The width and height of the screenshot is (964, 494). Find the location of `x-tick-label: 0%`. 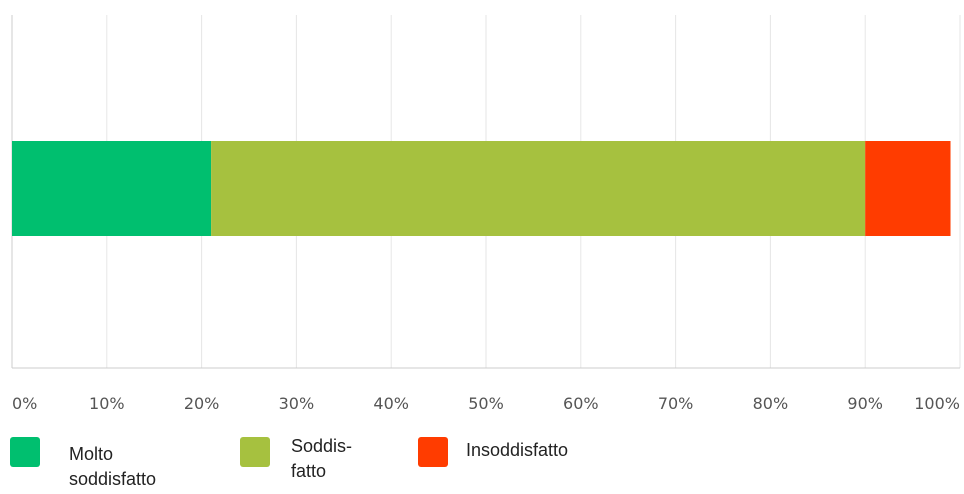

x-tick-label: 0% is located at coordinates (24, 403).